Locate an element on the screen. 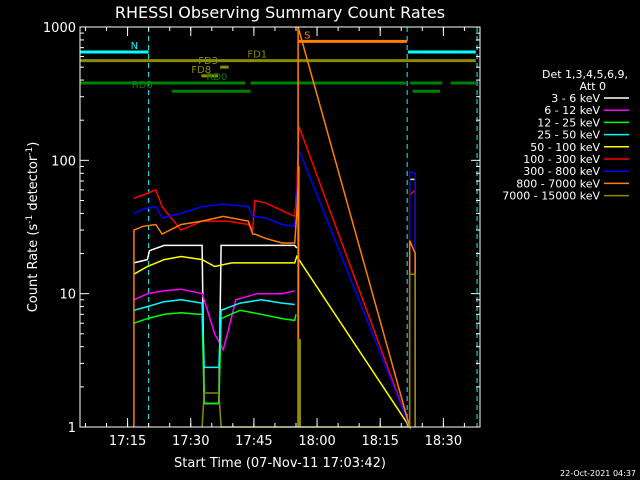 The width and height of the screenshot is (640, 480). y-tick-label: 1000 is located at coordinates (59, 28).